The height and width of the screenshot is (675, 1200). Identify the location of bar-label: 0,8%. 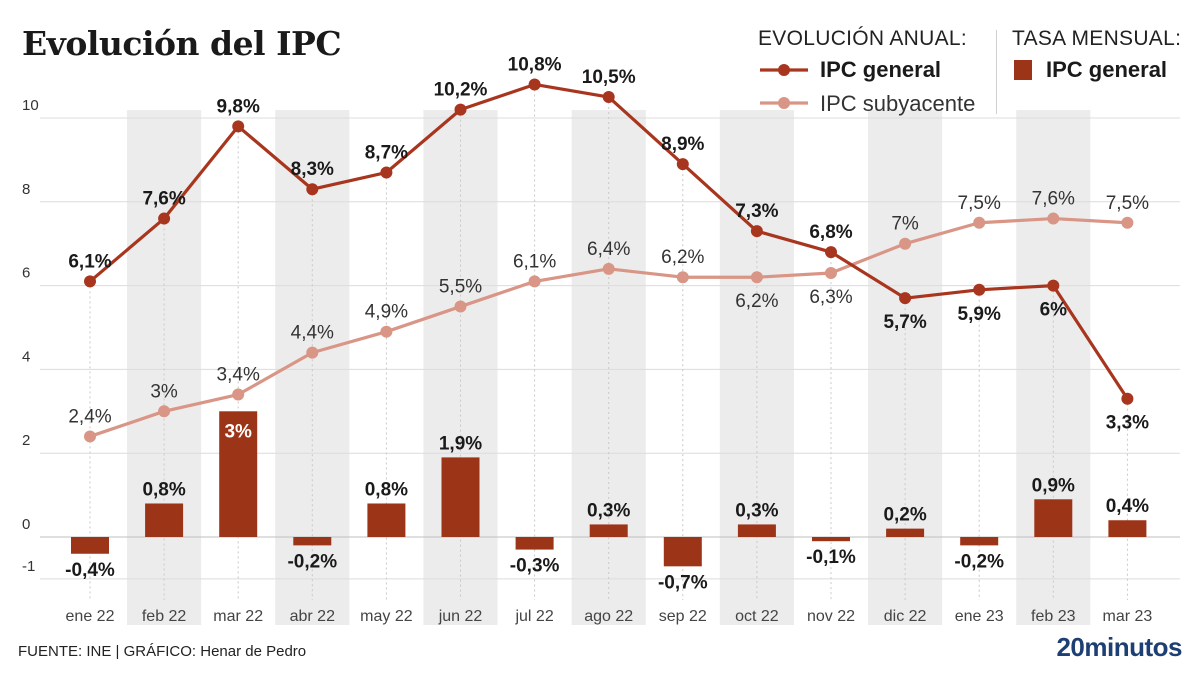
(163, 489).